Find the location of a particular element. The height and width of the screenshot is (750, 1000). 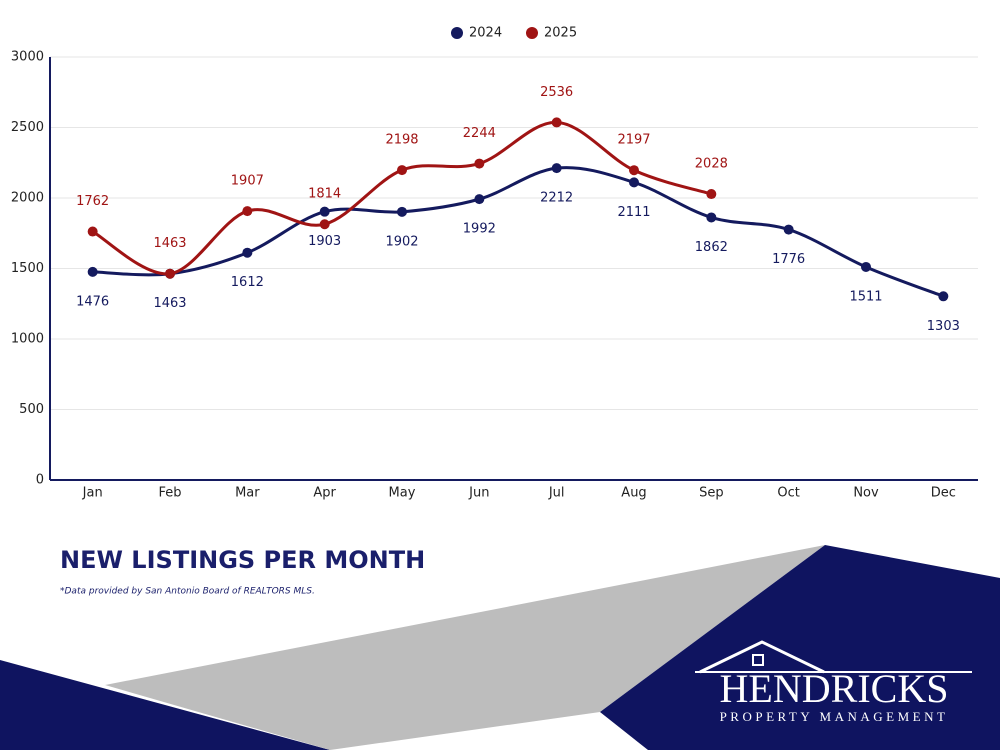

x-tick-label: Jan is located at coordinates (92, 493).